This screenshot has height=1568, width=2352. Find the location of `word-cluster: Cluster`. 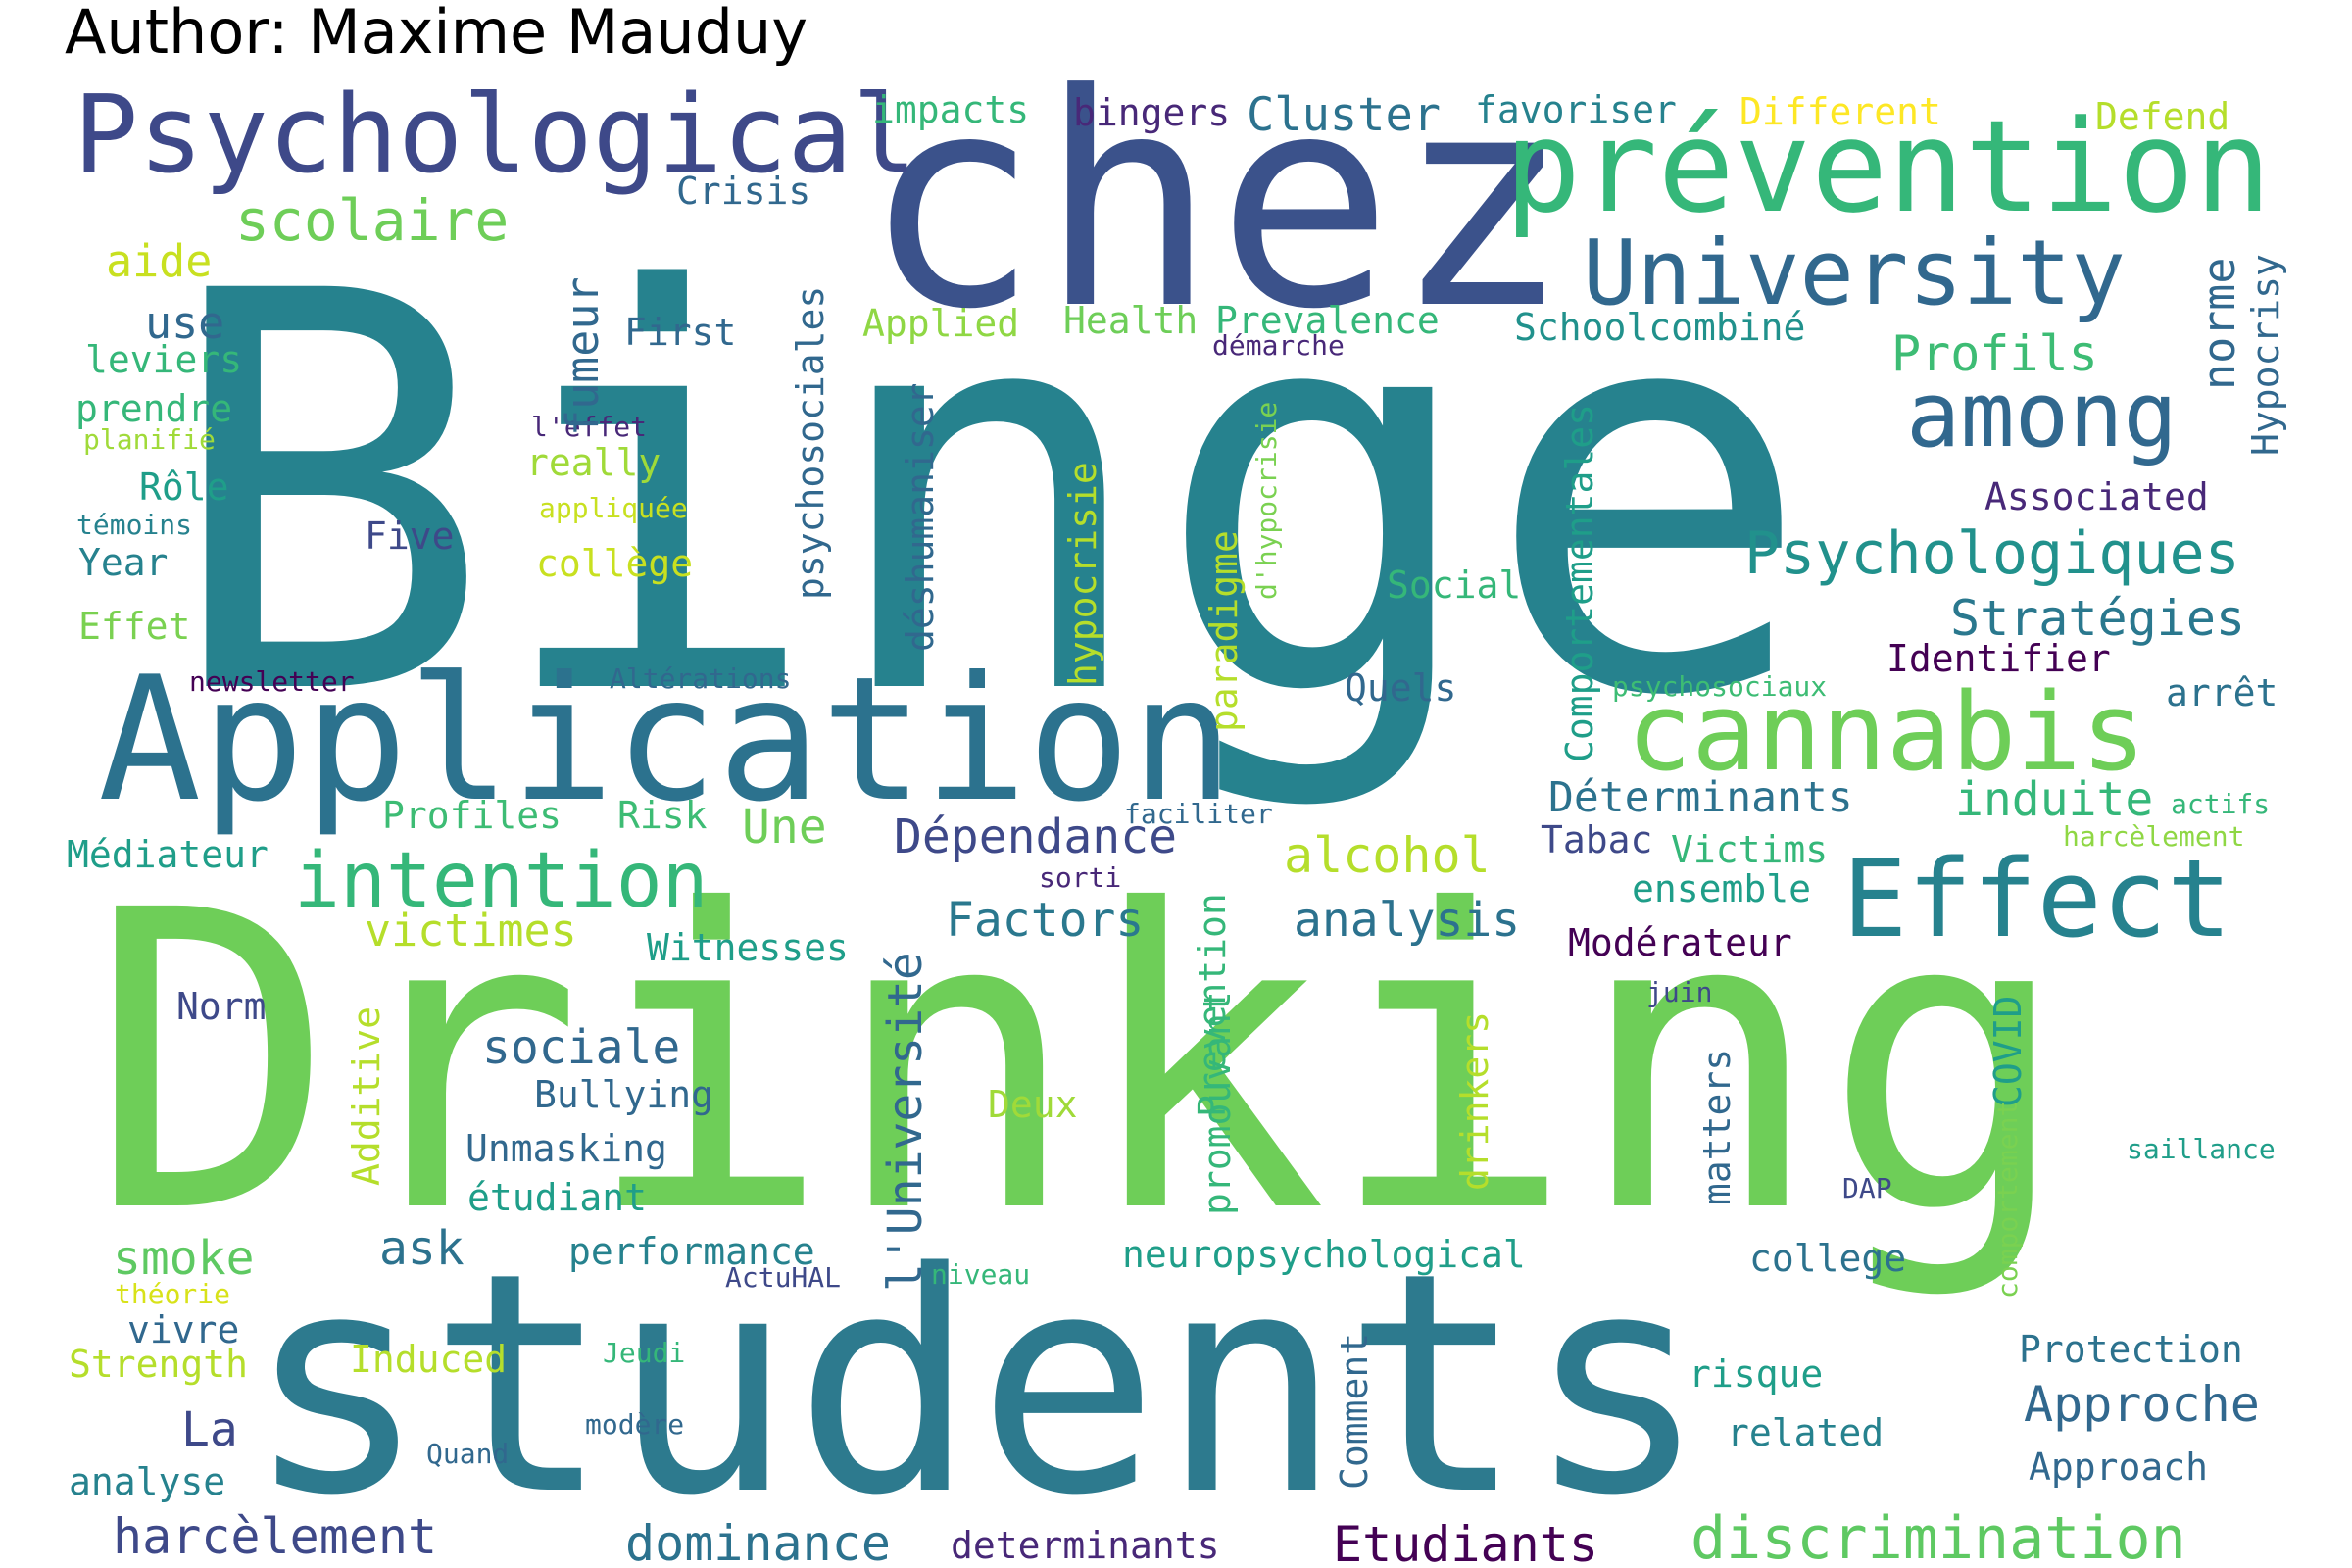

word-cluster: Cluster is located at coordinates (1344, 115).